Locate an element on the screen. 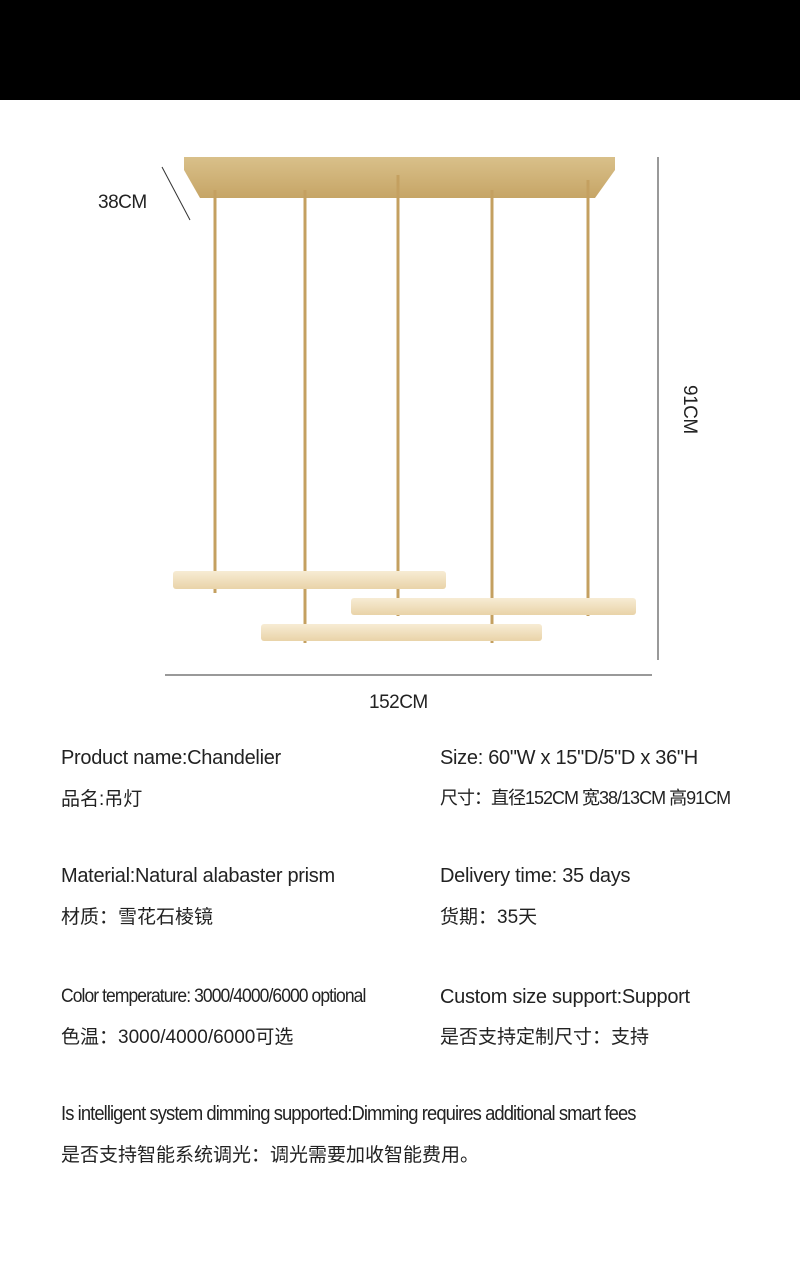 The image size is (800, 1273). product-name-en: Product name:Chandelier is located at coordinates (171, 758).